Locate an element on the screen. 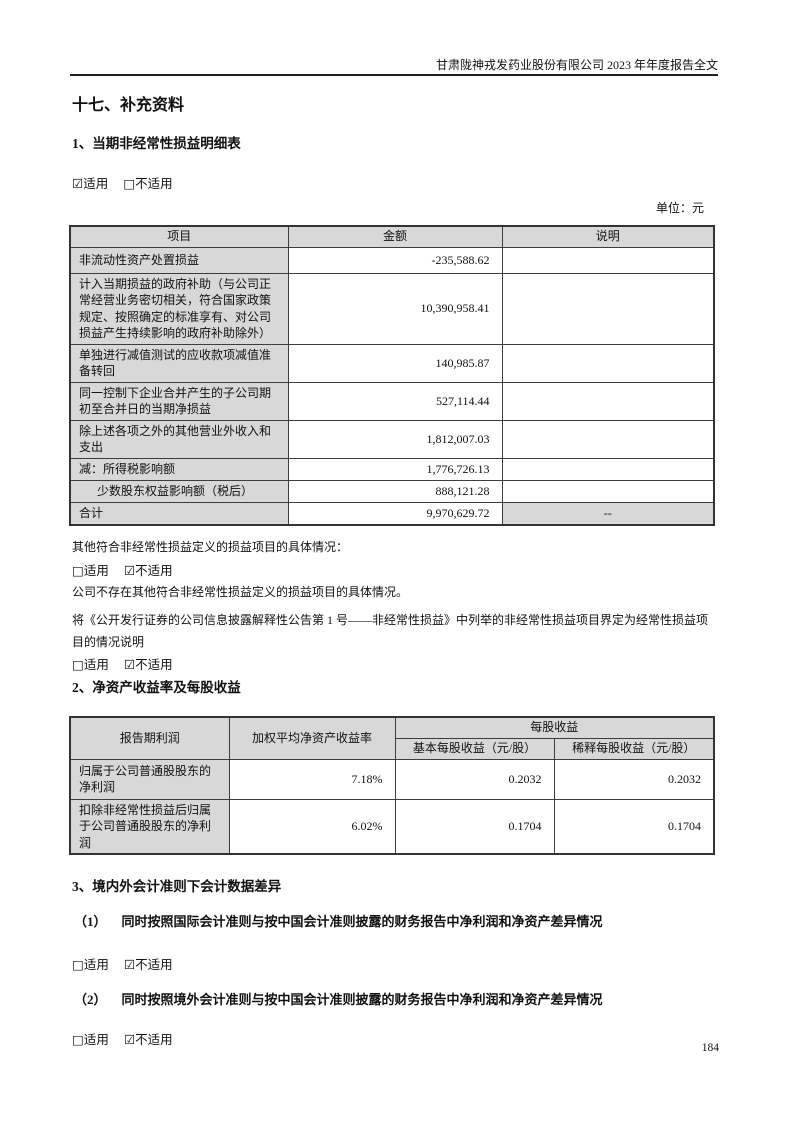 Image resolution: width=793 pixels, height=1122 pixels. item-cell: 单独进行减值测试的应收款项减值准备转回 is located at coordinates (179, 363).